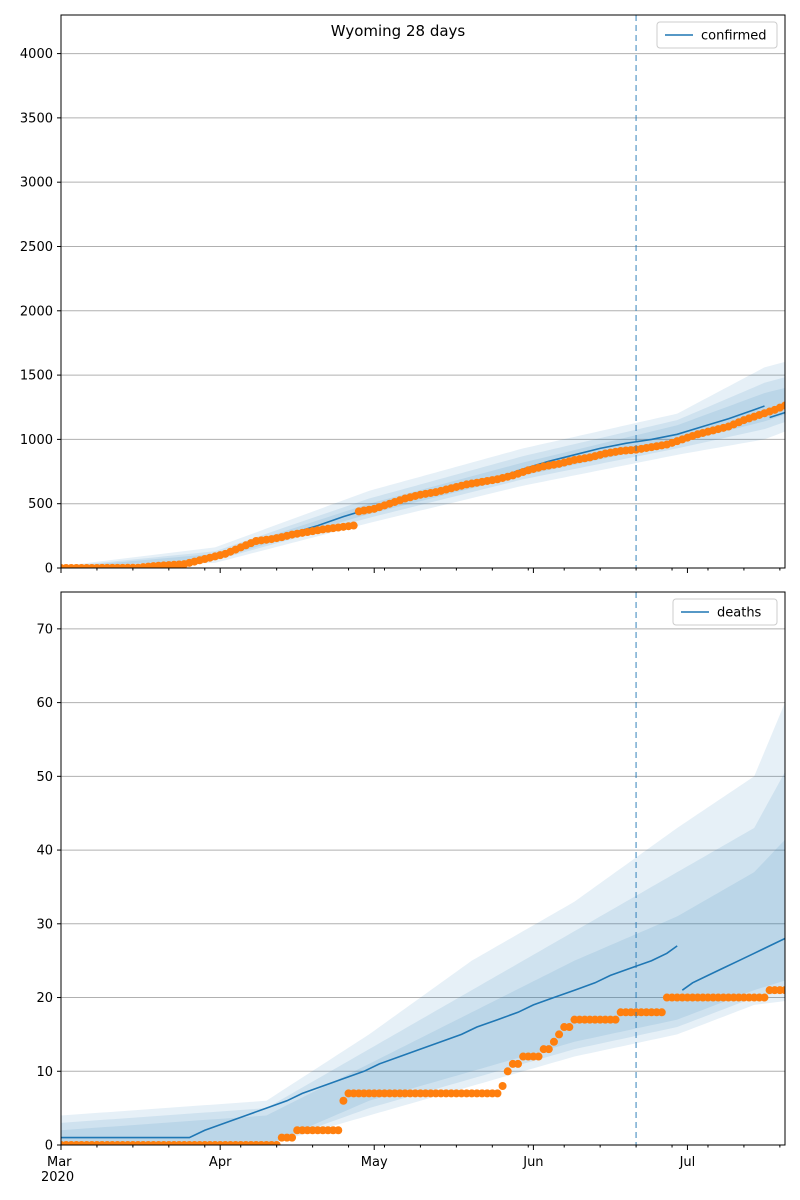 This screenshot has width=800, height=1200. What do you see at coordinates (36, 54) in the screenshot?
I see `y-tick-label: 4000` at bounding box center [36, 54].